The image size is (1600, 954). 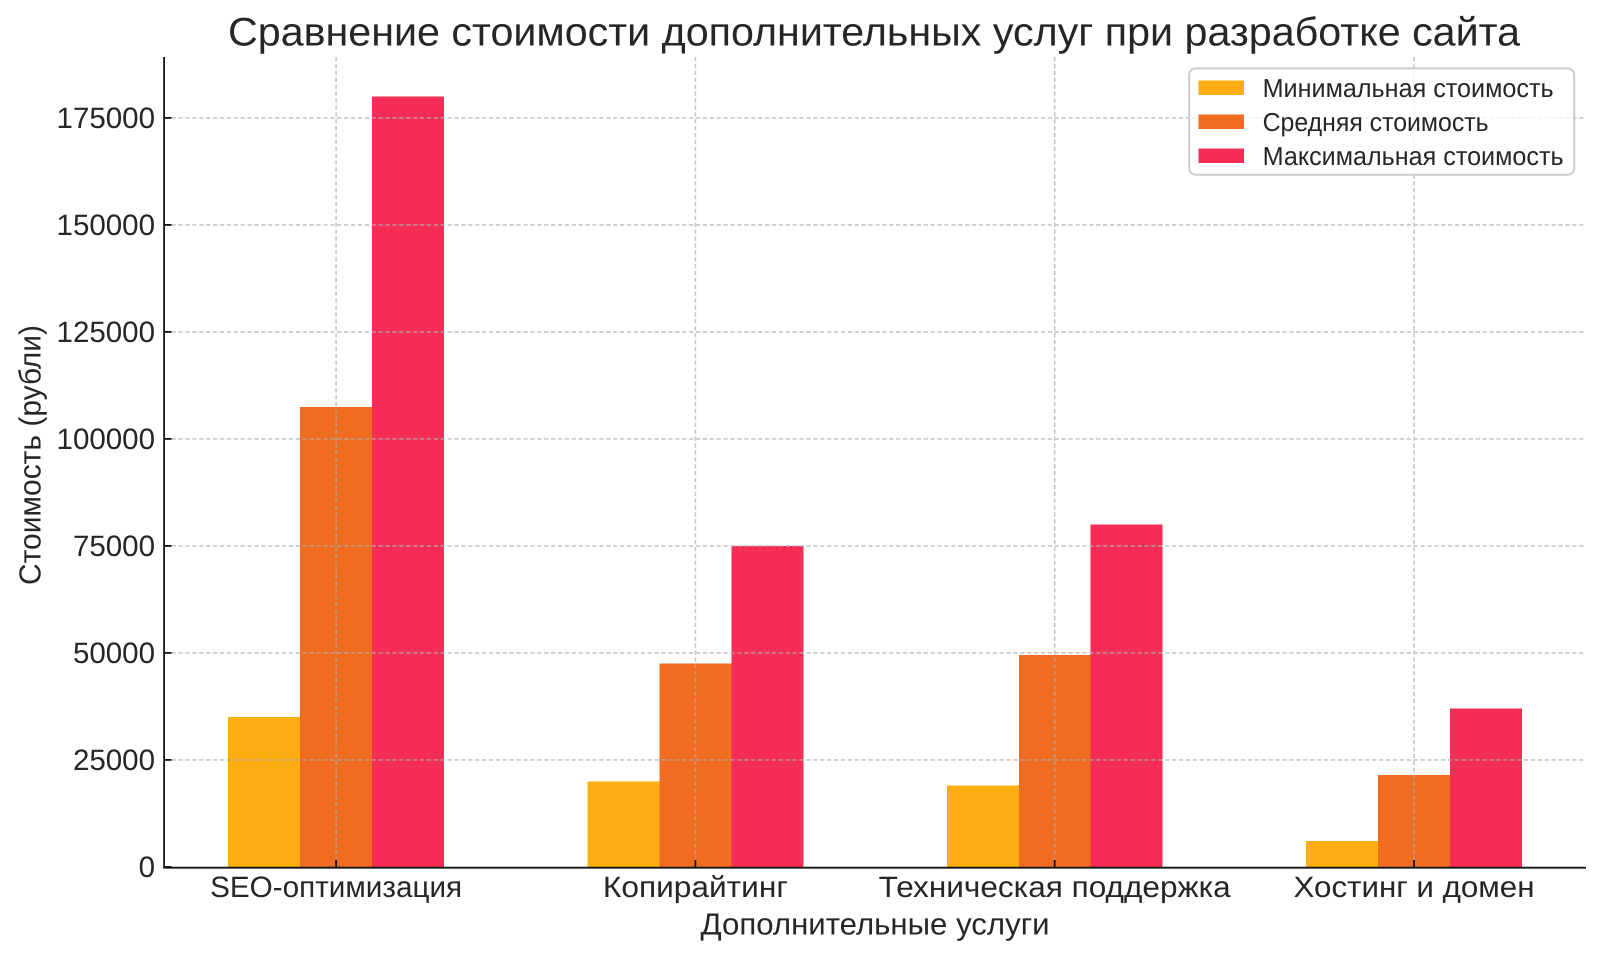 I want to click on svg-text: 50000, so click(x=114, y=653).